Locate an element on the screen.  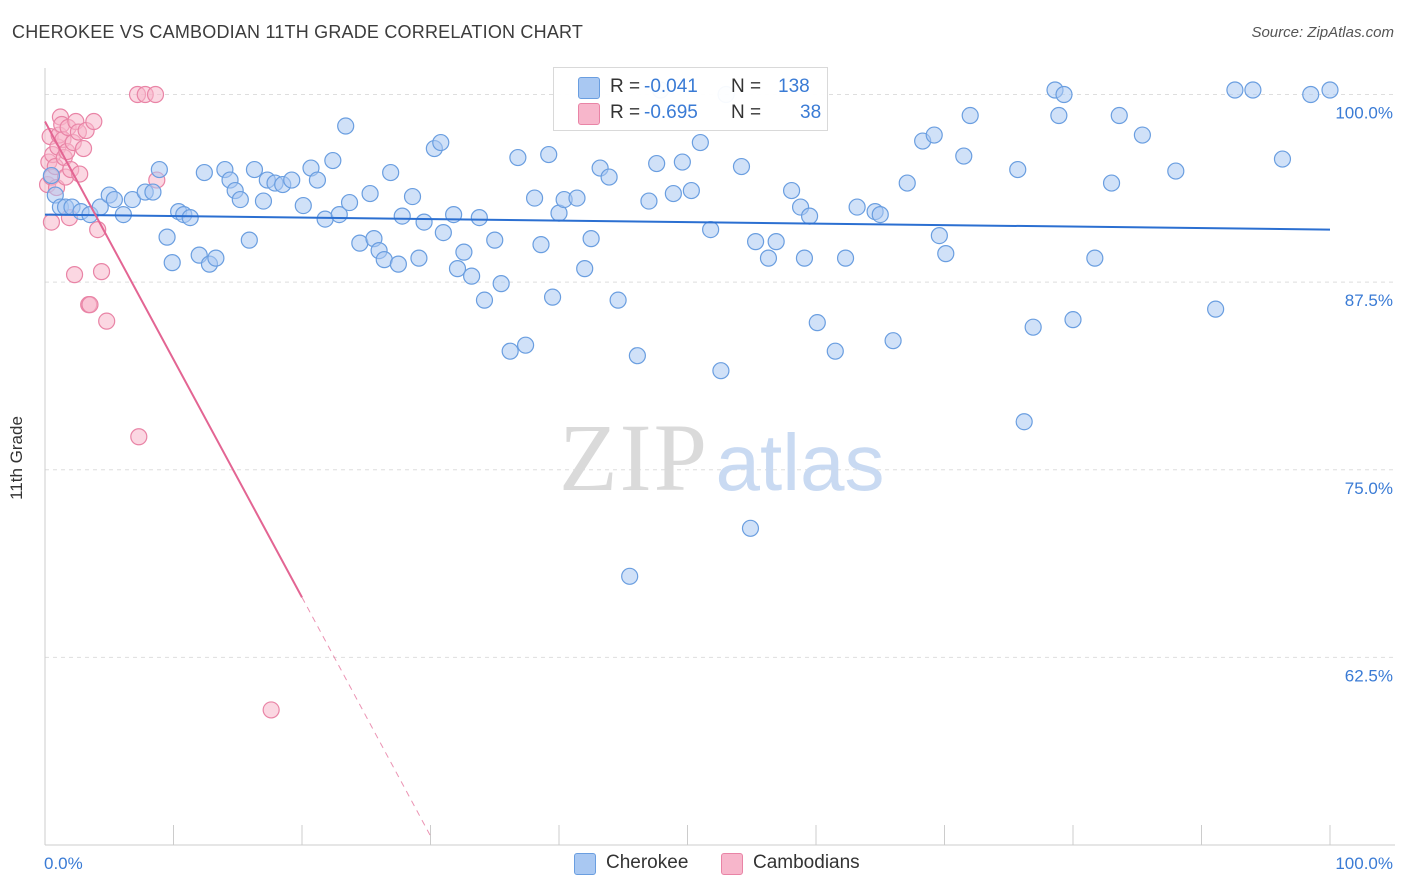
n-value: 38 is located at coordinates (811, 112).